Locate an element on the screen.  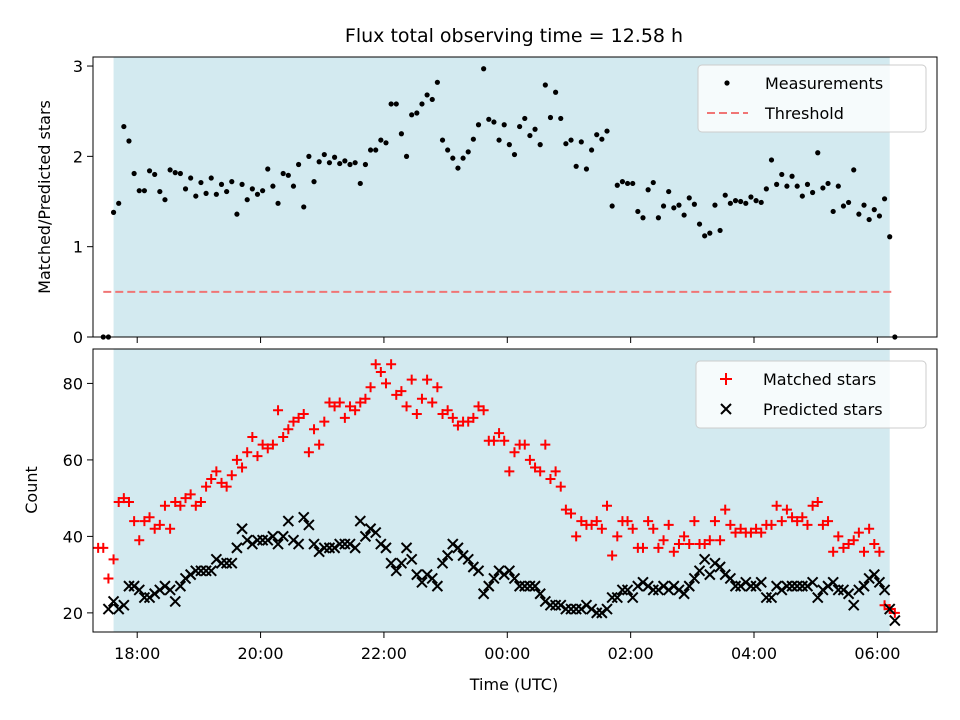
top-y-axis-label: Matched/Predicted stars is located at coordinates (44, 197).